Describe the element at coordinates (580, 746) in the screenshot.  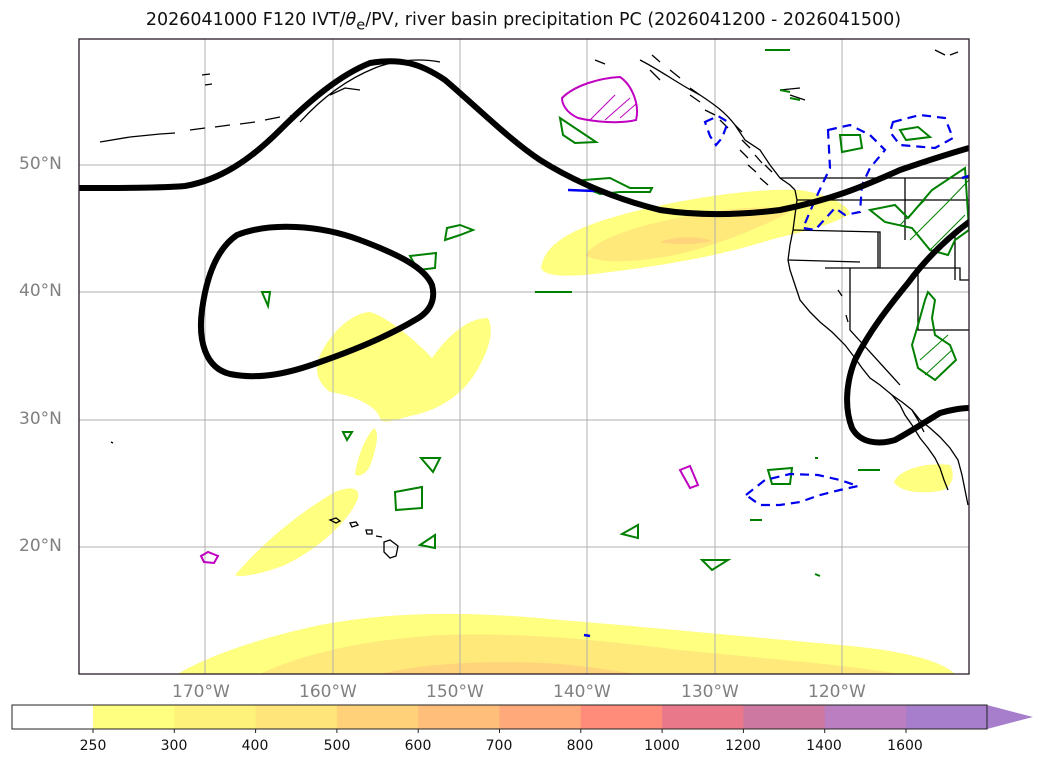
I see `colorbar-label-800: 800` at that location.